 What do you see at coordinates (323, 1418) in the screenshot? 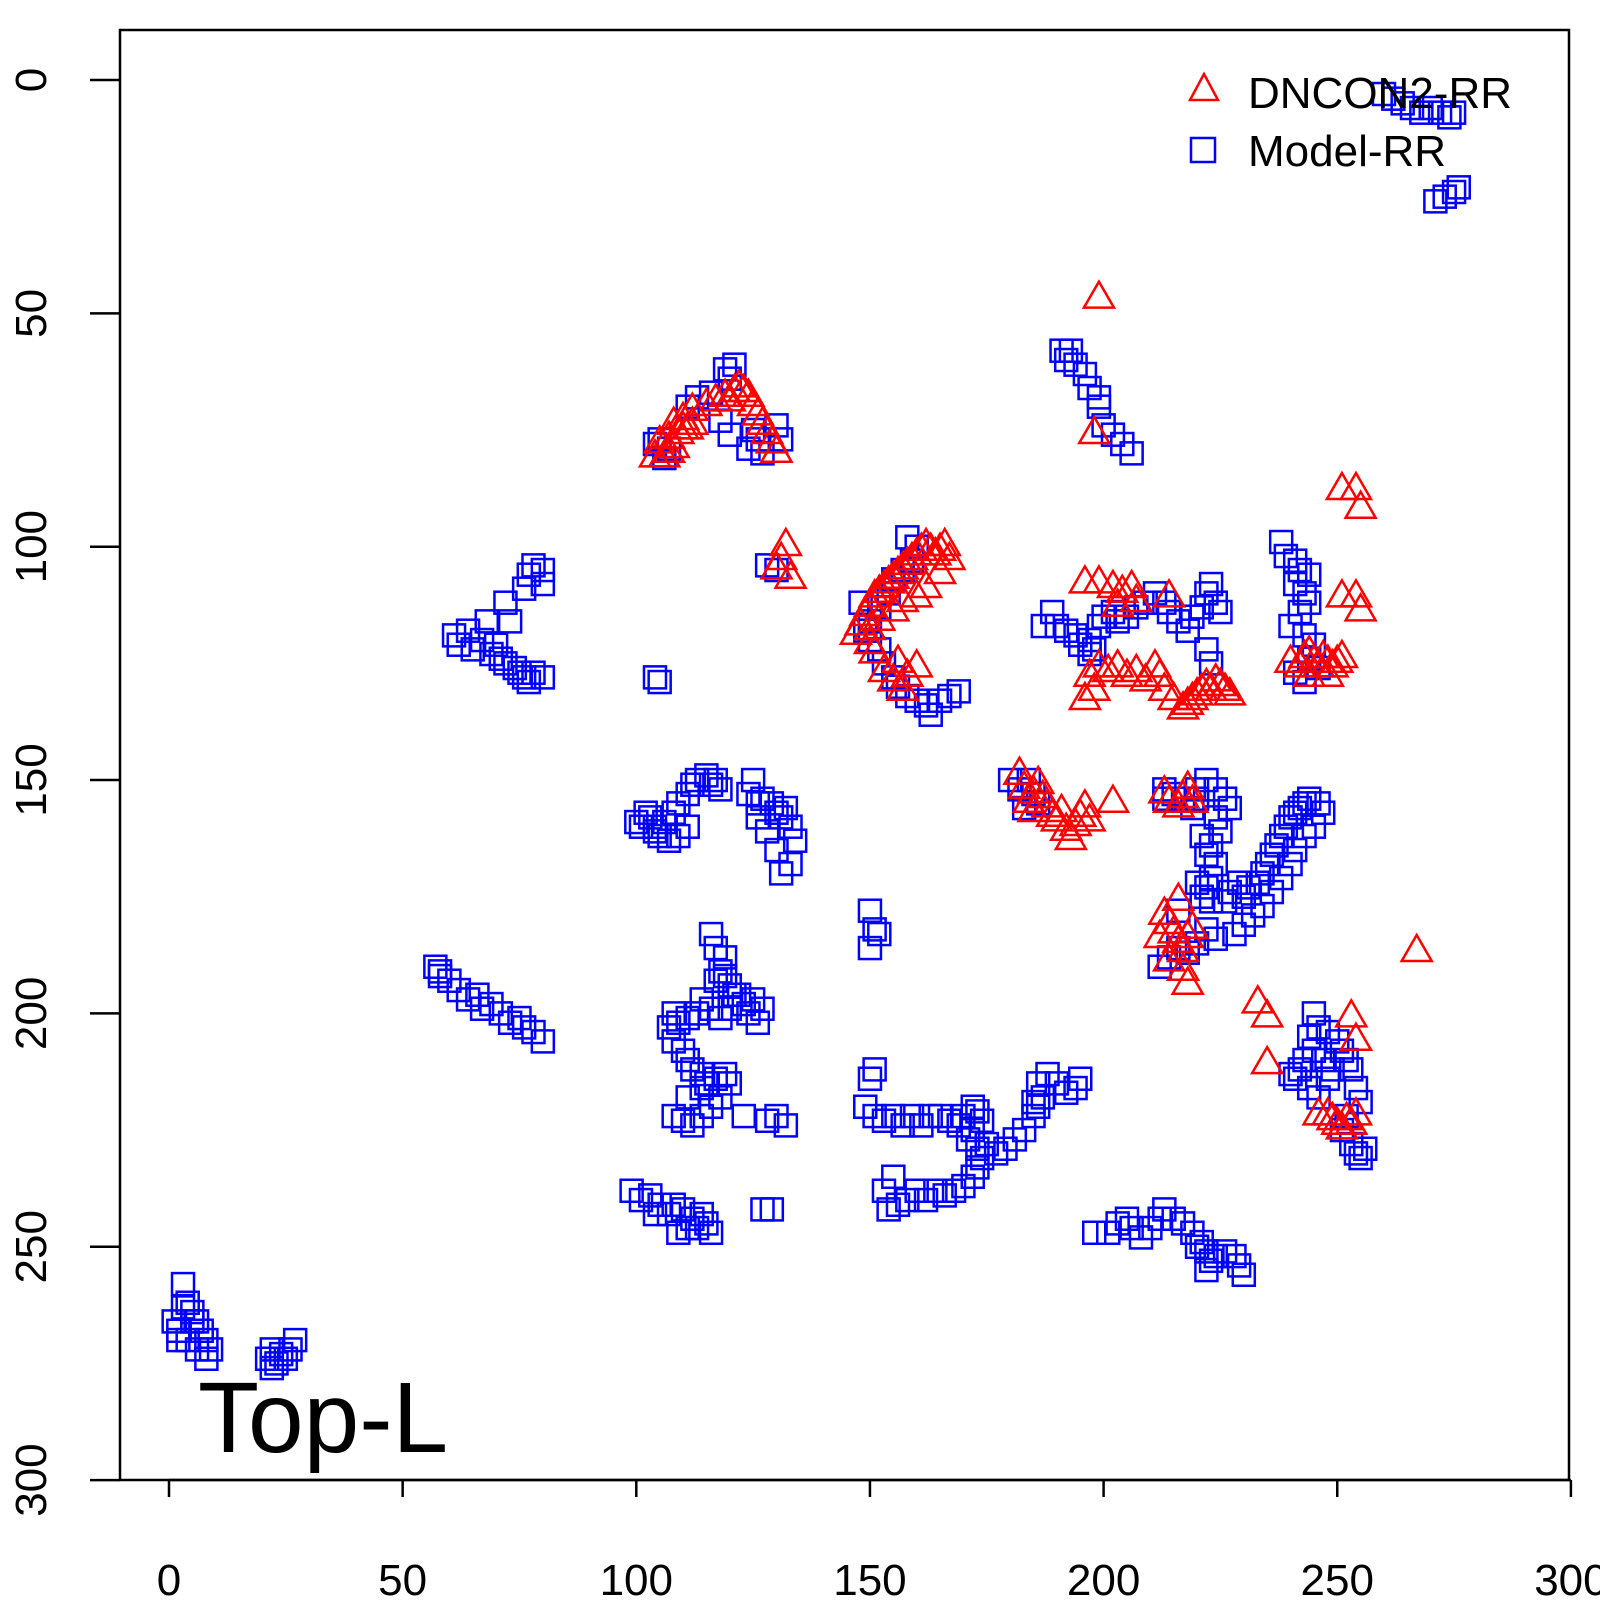
I see `annotation-top-l: Top-L` at bounding box center [323, 1418].